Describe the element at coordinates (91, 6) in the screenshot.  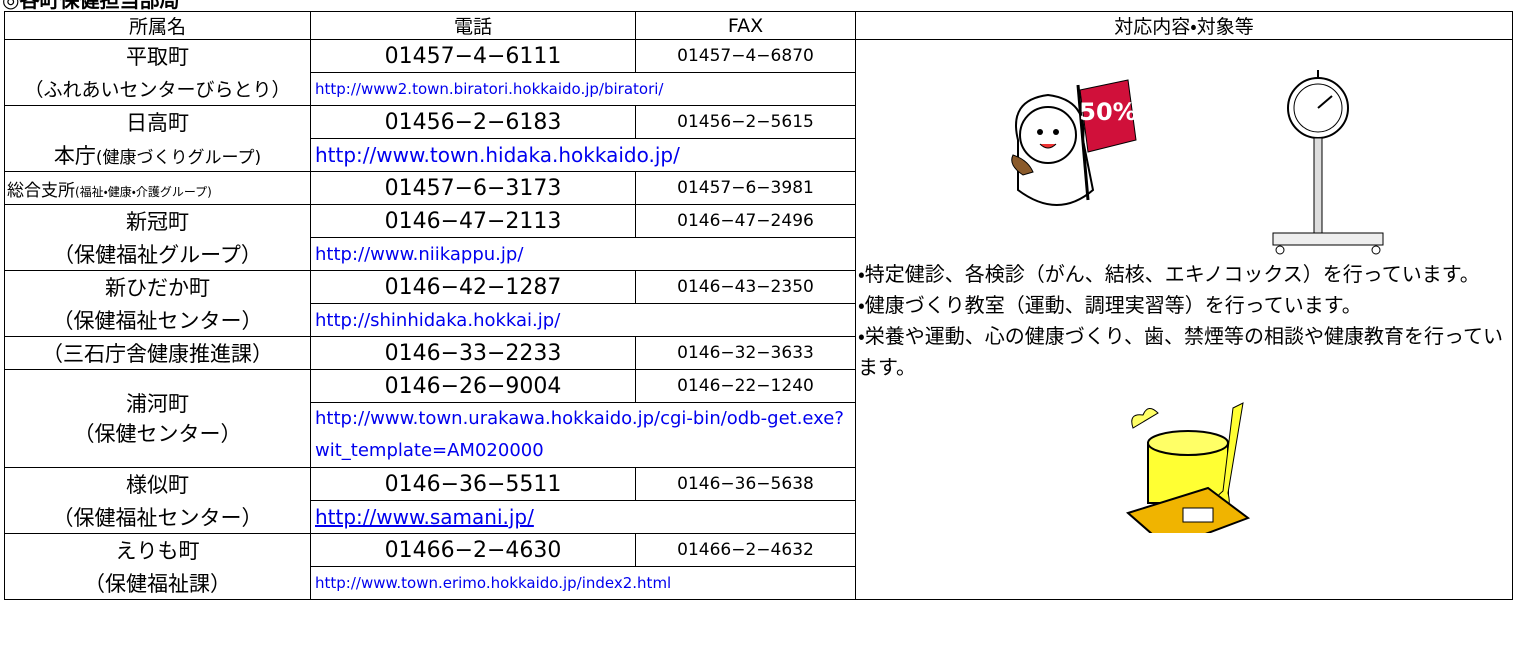
I see `page-title: ◎各町保健担当部局` at that location.